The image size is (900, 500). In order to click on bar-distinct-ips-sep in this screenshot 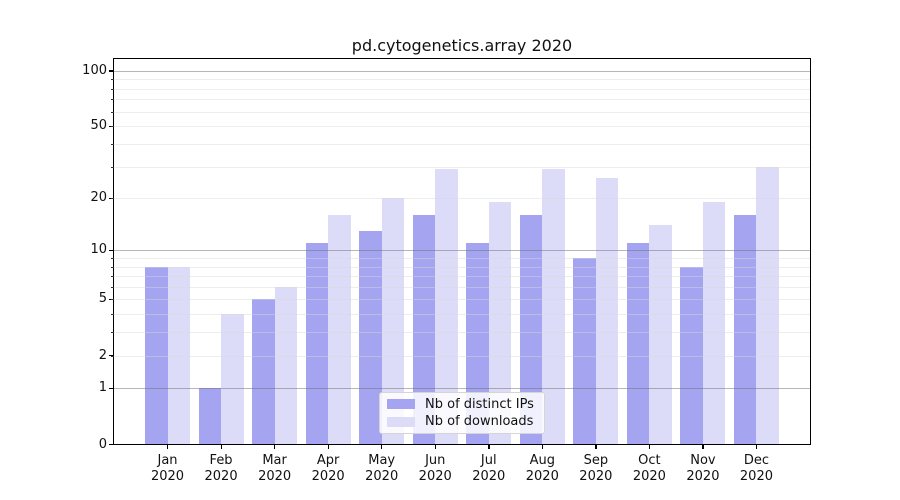, I will do `click(584, 351)`.